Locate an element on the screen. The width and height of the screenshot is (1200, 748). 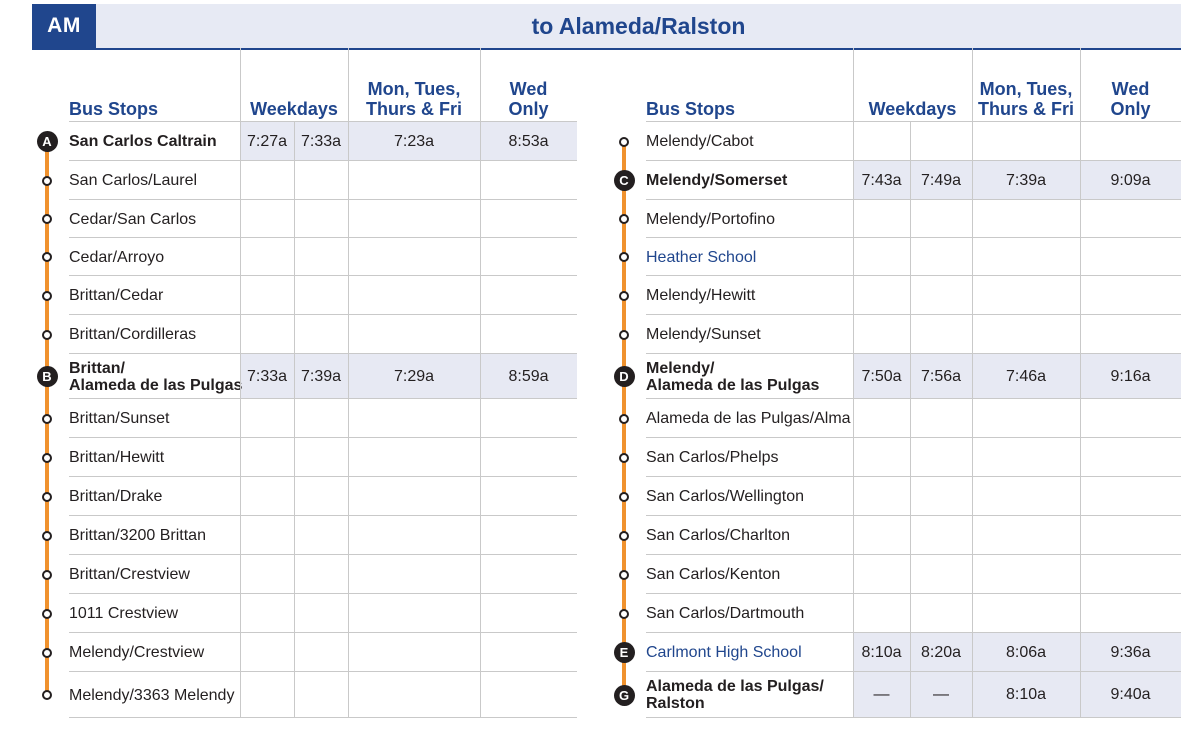
timepoint-marker-b: B is located at coordinates (47, 376).